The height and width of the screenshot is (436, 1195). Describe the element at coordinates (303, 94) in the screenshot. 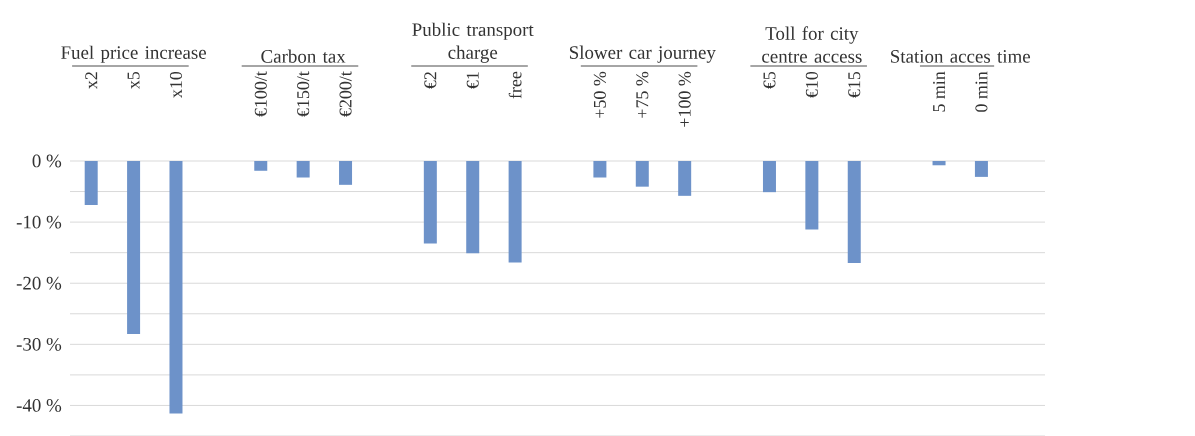

I see `x-tick-label: €150/t` at that location.